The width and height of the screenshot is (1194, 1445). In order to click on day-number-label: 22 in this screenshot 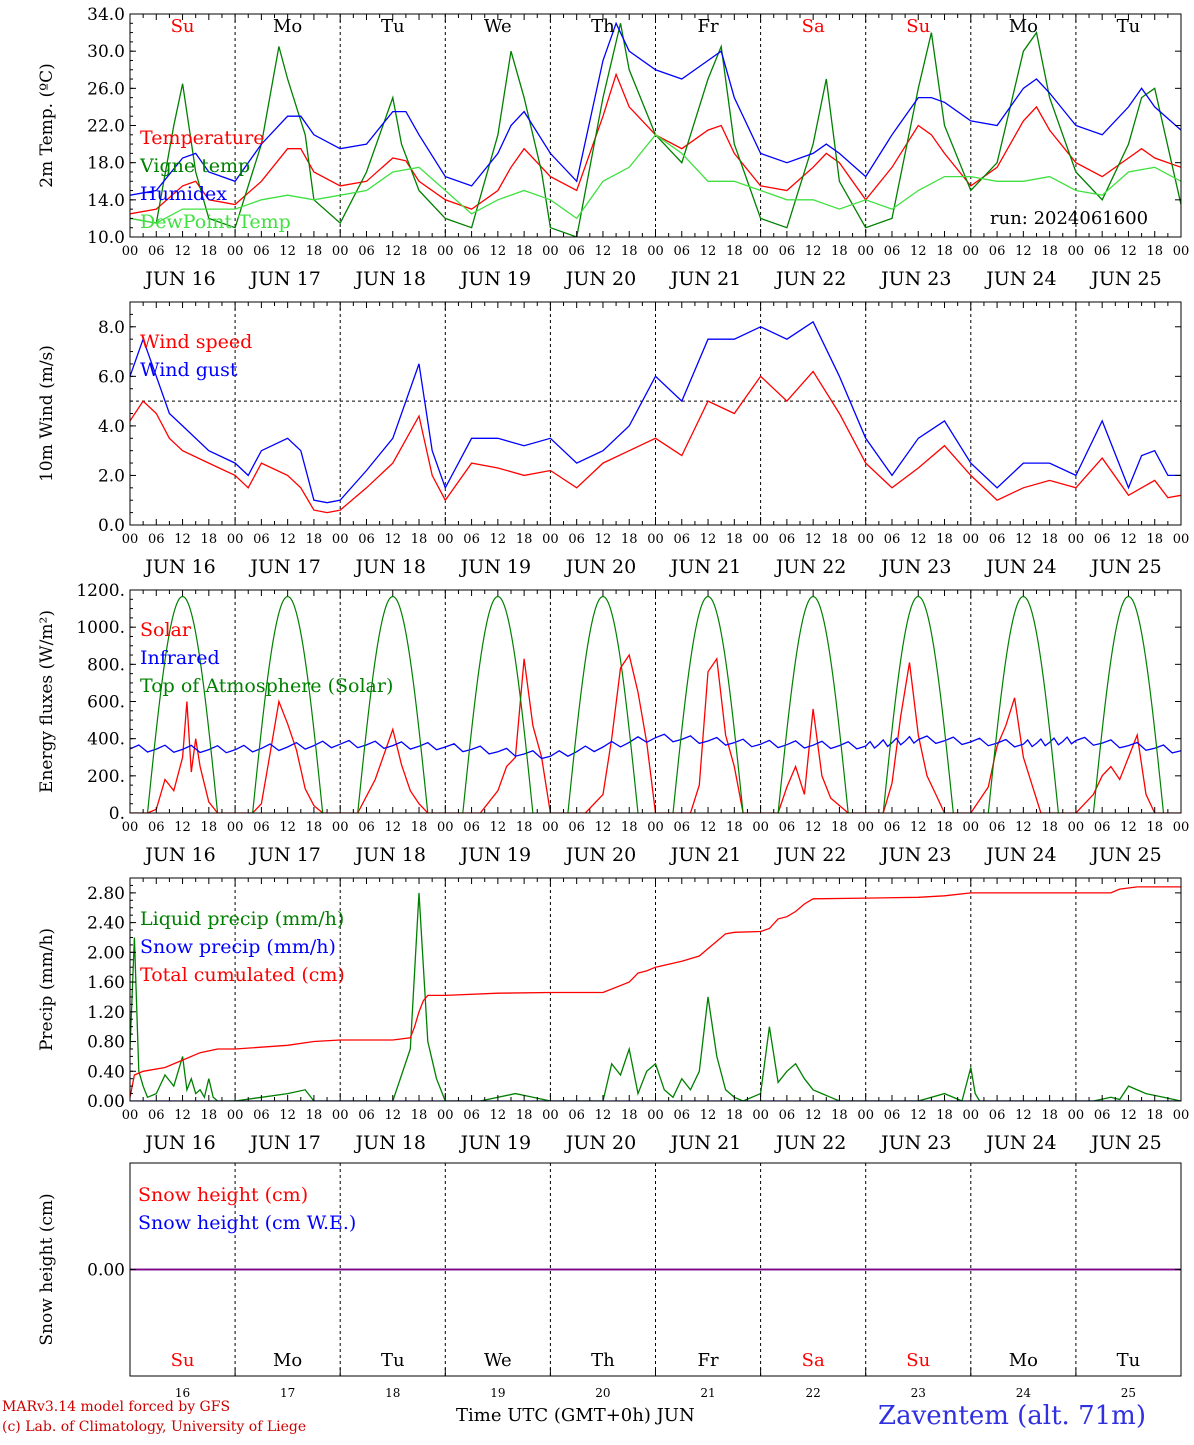, I will do `click(813, 1393)`.